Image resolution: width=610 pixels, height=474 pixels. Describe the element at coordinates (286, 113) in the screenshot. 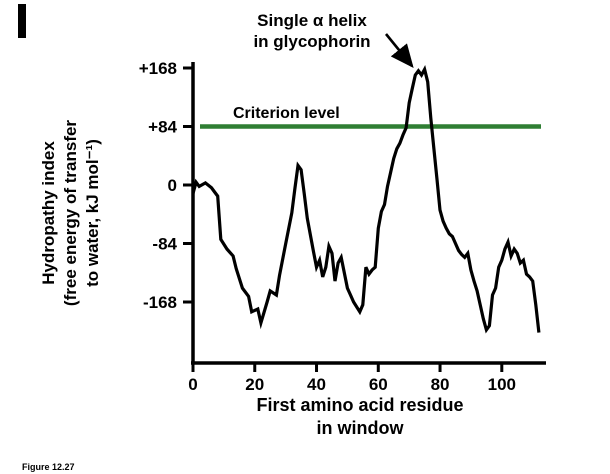

I see `criterion-level-label: Criterion level` at that location.